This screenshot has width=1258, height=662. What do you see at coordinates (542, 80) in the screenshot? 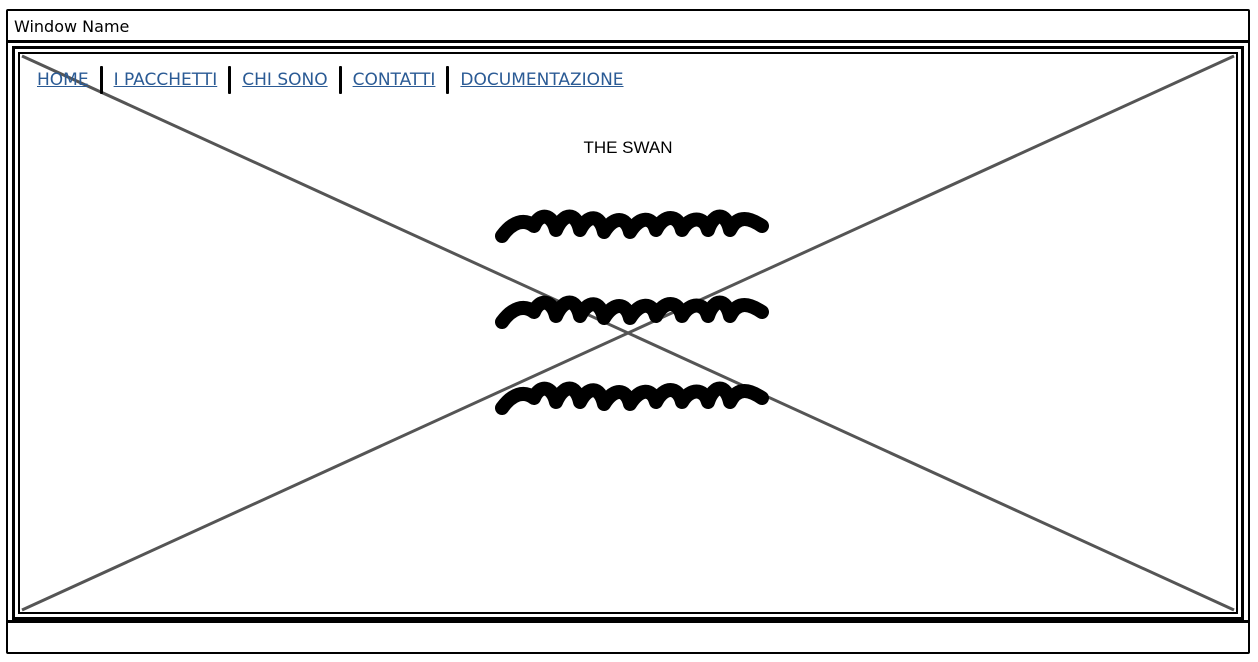
I see `nav-link-documentazione: DOCUMENTAZIONE` at bounding box center [542, 80].